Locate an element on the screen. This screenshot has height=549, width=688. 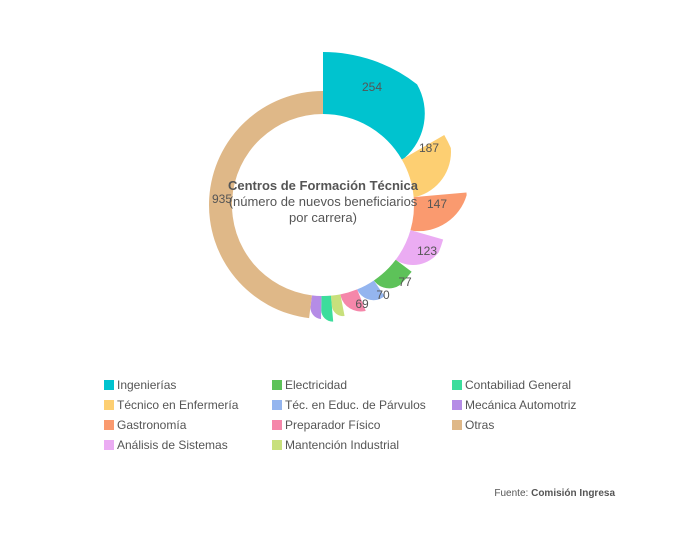
legend-item-otras: Otras is located at coordinates (473, 425).